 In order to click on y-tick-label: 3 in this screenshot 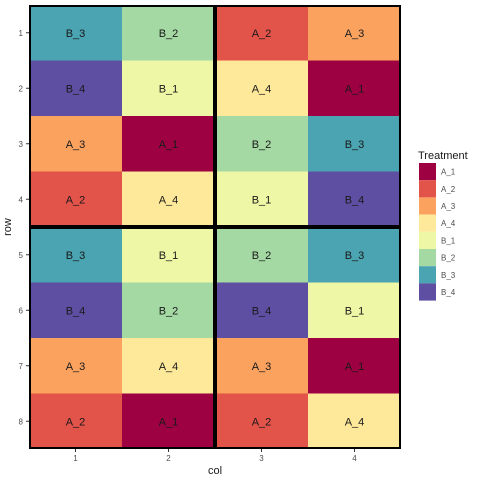, I will do `click(21, 144)`.